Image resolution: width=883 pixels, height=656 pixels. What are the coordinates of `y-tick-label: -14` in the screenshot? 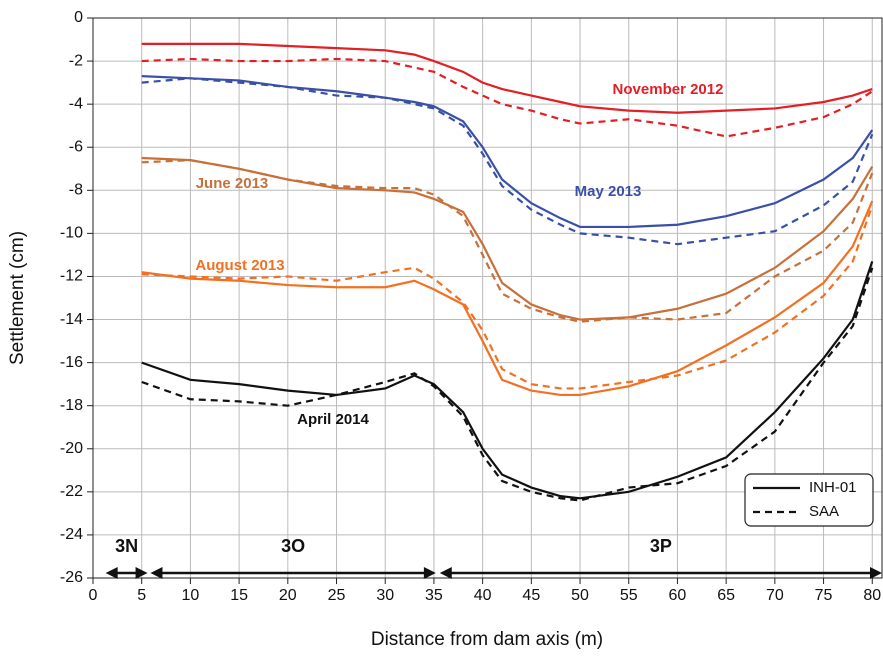 It's located at (71, 319).